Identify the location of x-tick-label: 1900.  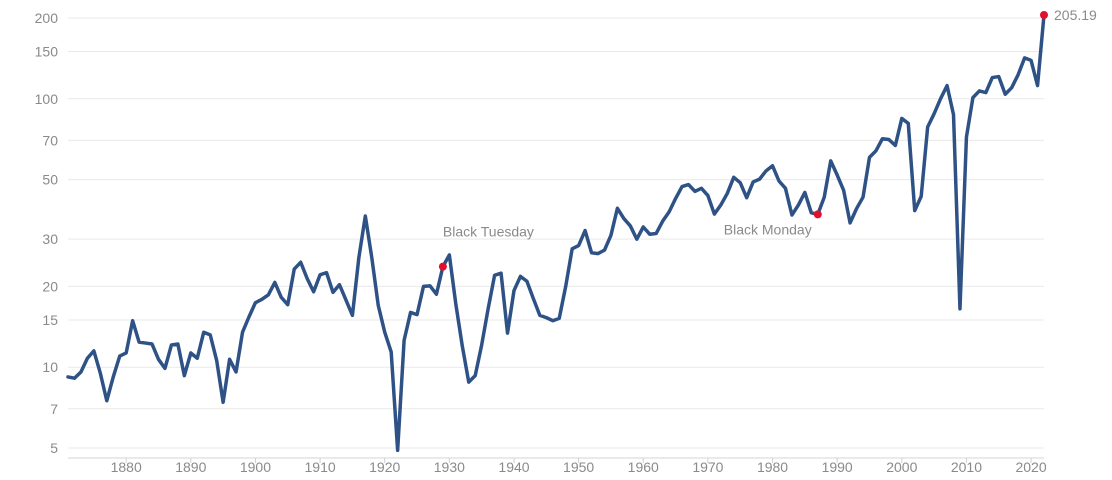
(255, 467).